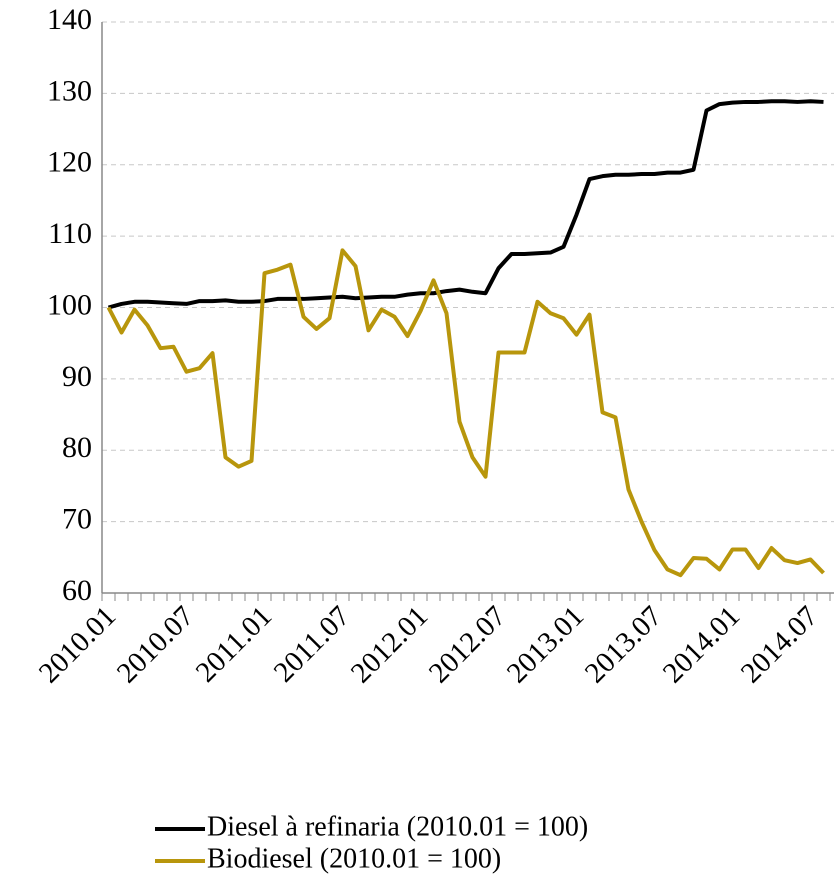 This screenshot has width=834, height=882. What do you see at coordinates (70, 233) in the screenshot?
I see `y-tick-label: 110` at bounding box center [70, 233].